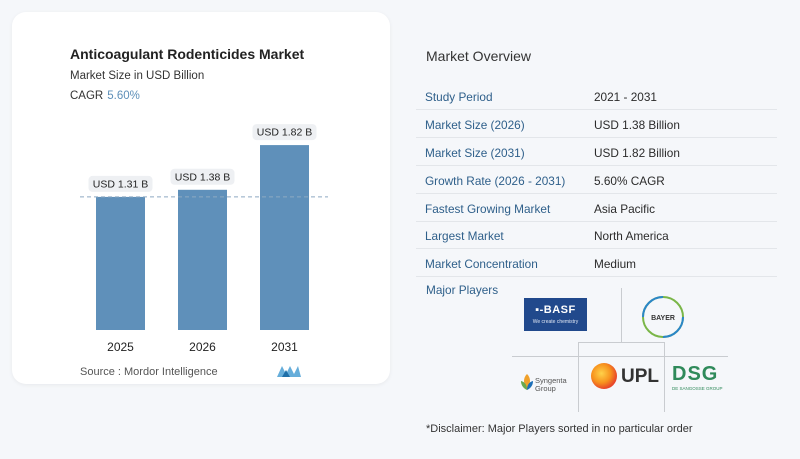  I want to click on cagr-line: CAGR 5.60%, so click(105, 96).